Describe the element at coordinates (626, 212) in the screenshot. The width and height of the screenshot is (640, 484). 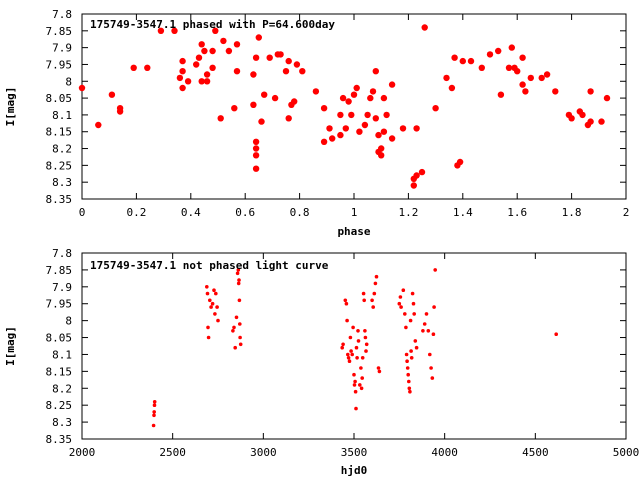
I see `x-tick-label: 2` at that location.